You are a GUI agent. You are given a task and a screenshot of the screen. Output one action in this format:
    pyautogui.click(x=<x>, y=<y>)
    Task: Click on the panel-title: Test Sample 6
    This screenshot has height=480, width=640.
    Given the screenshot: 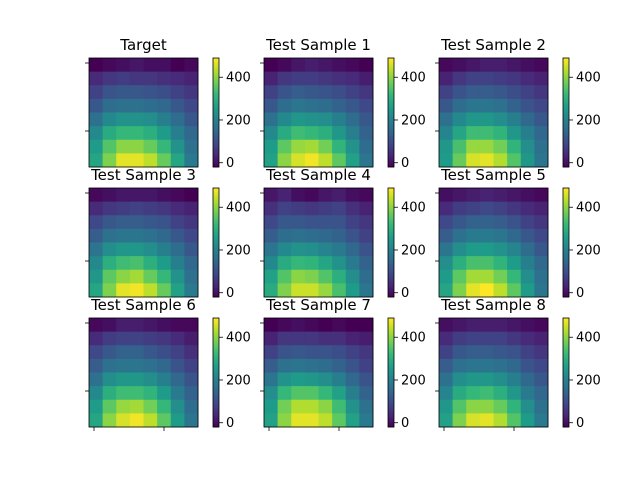 What is the action you would take?
    pyautogui.click(x=143, y=305)
    